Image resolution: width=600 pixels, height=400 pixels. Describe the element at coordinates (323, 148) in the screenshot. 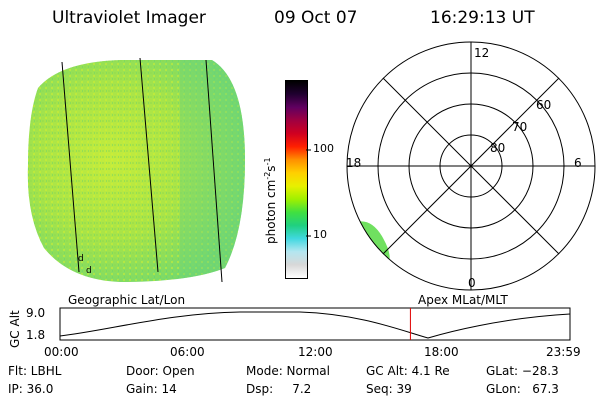

I see `colorbar-tick-100: 100` at that location.